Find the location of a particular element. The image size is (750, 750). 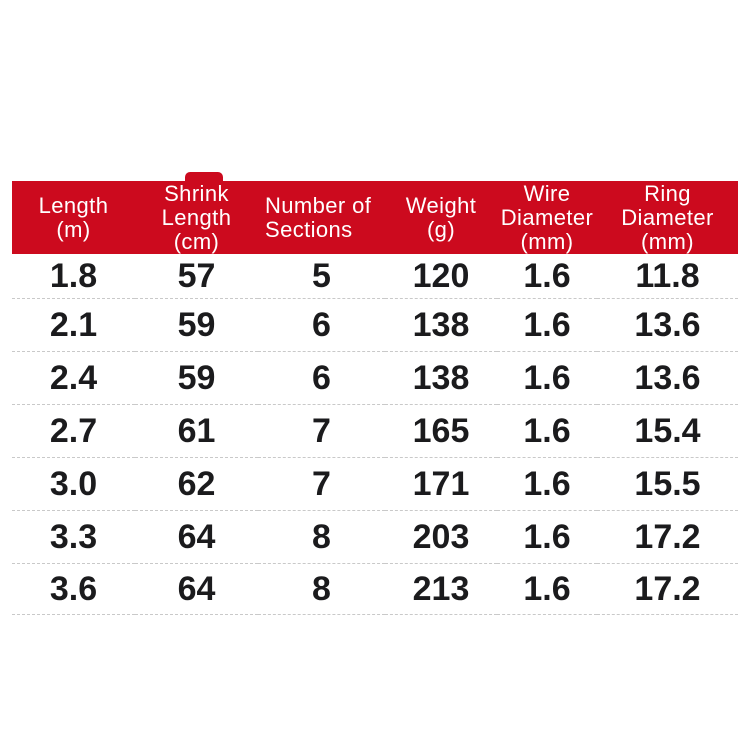

table-row: 1.8 57 5 120 1.6 11.8 is located at coordinates (375, 276).